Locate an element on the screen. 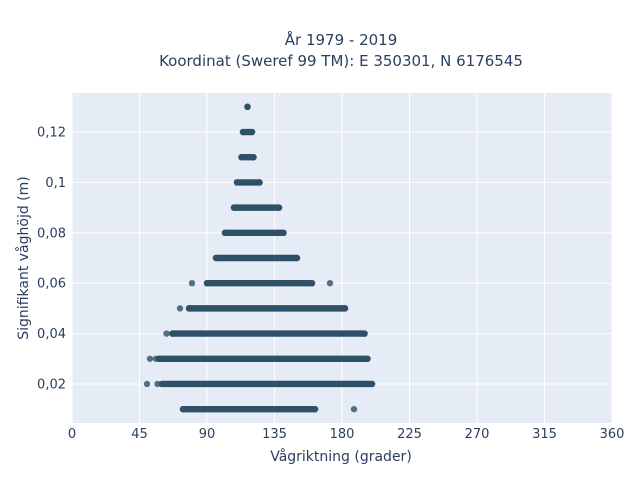  x-tick-label: 315 is located at coordinates (544, 434).